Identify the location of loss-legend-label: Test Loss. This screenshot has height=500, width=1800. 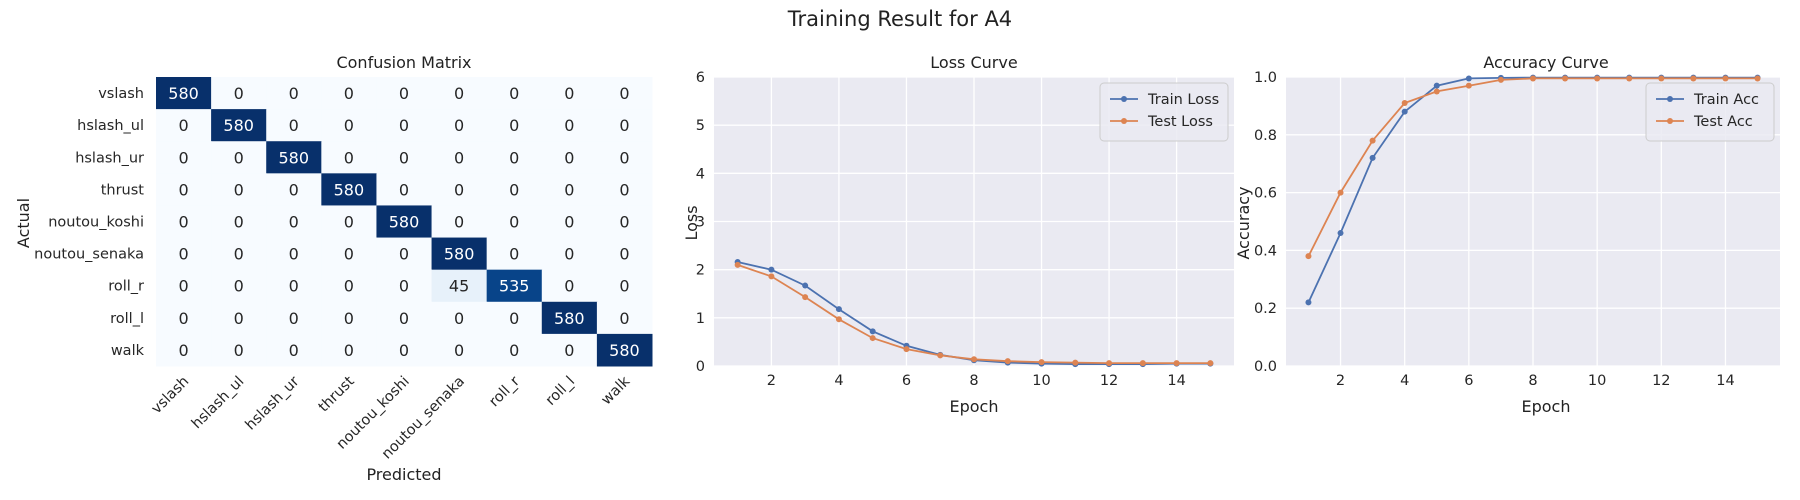
(1180, 122).